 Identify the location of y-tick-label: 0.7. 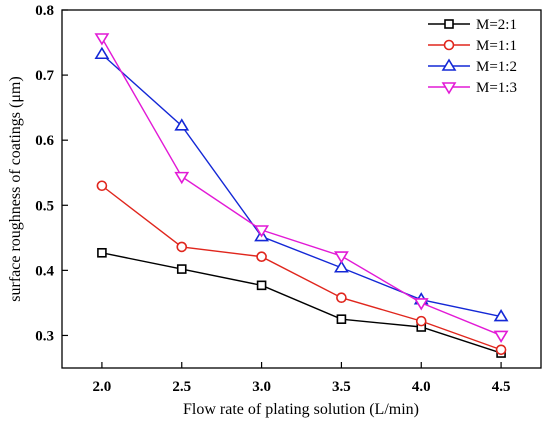
(44, 76).